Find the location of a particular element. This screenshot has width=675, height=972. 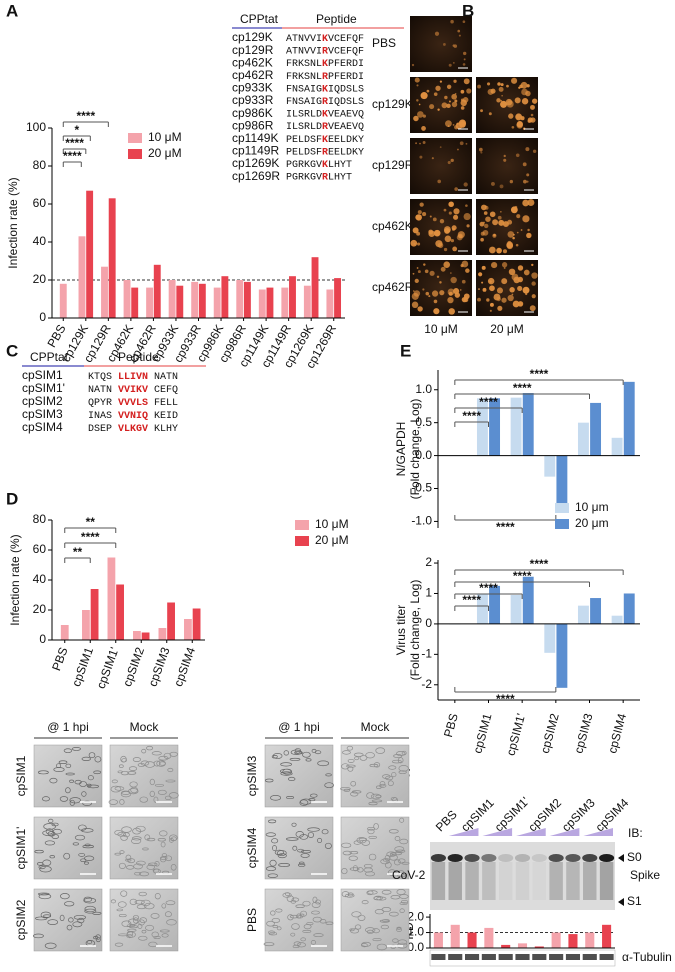

loading-label: α-Tubulin is located at coordinates (647, 957).